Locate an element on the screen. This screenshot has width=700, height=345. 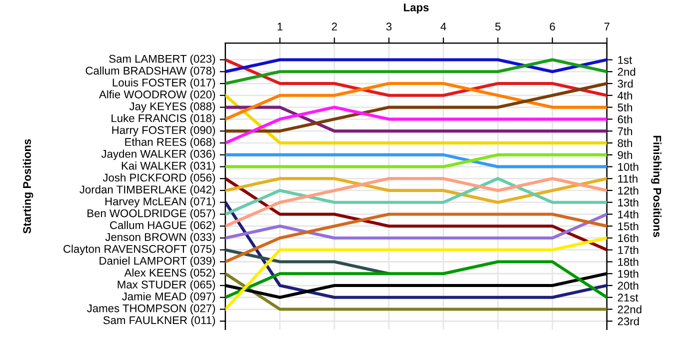
text: James THOMPSON (027) is located at coordinates (151, 309).